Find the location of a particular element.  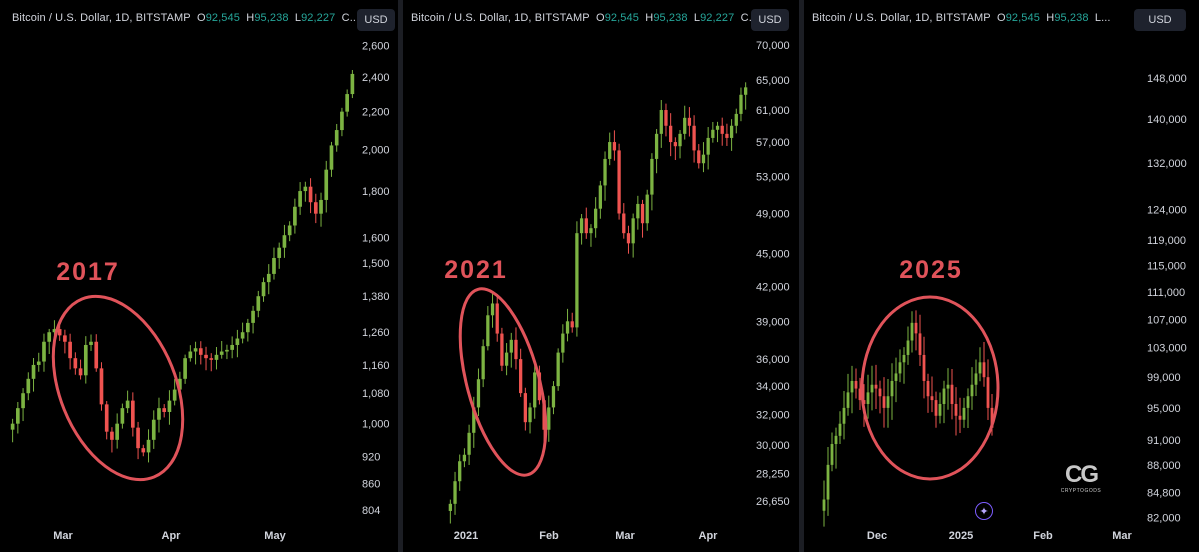

highlight-circle is located at coordinates (118, 388).